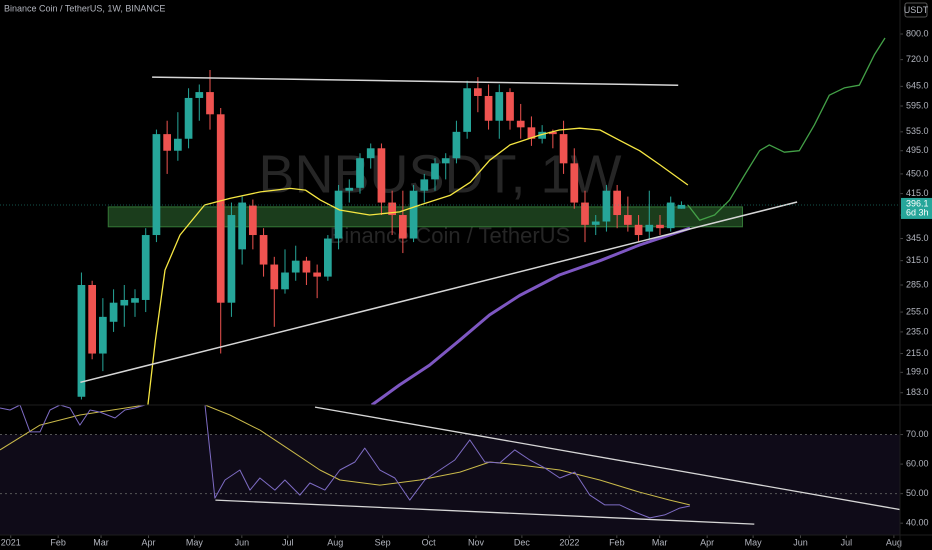 Image resolution: width=932 pixels, height=550 pixels. Describe the element at coordinates (917, 193) in the screenshot. I see `y-tick-label: 415.0` at that location.